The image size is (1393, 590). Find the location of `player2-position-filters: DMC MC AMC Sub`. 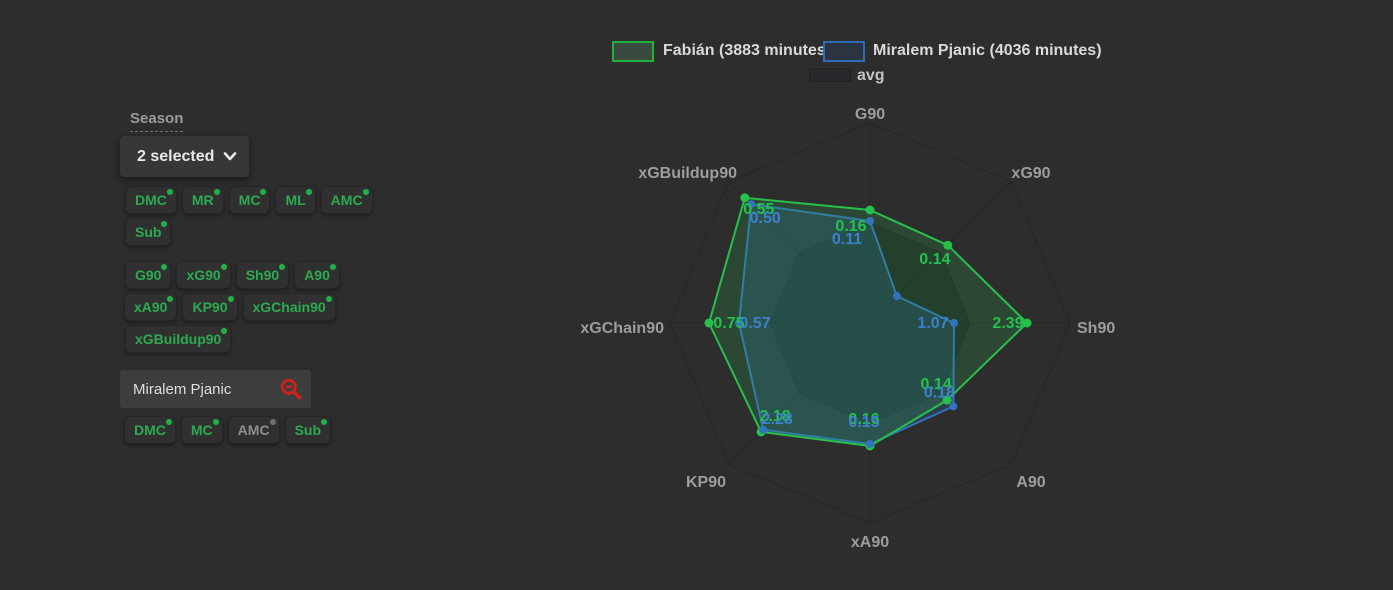

player2-position-filters: DMC MC AMC Sub is located at coordinates (228, 430).